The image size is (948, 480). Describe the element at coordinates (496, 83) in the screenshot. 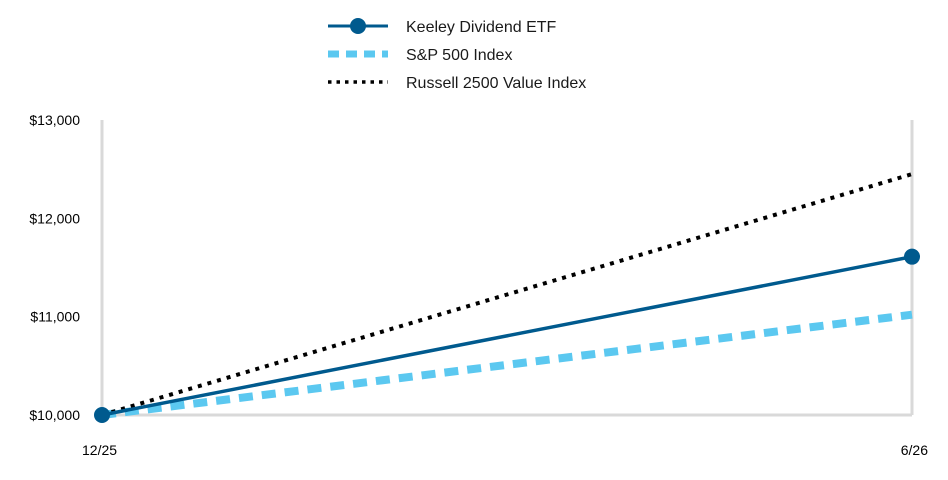

I see `legend-label-russell: Russell 2500 Value Index` at that location.